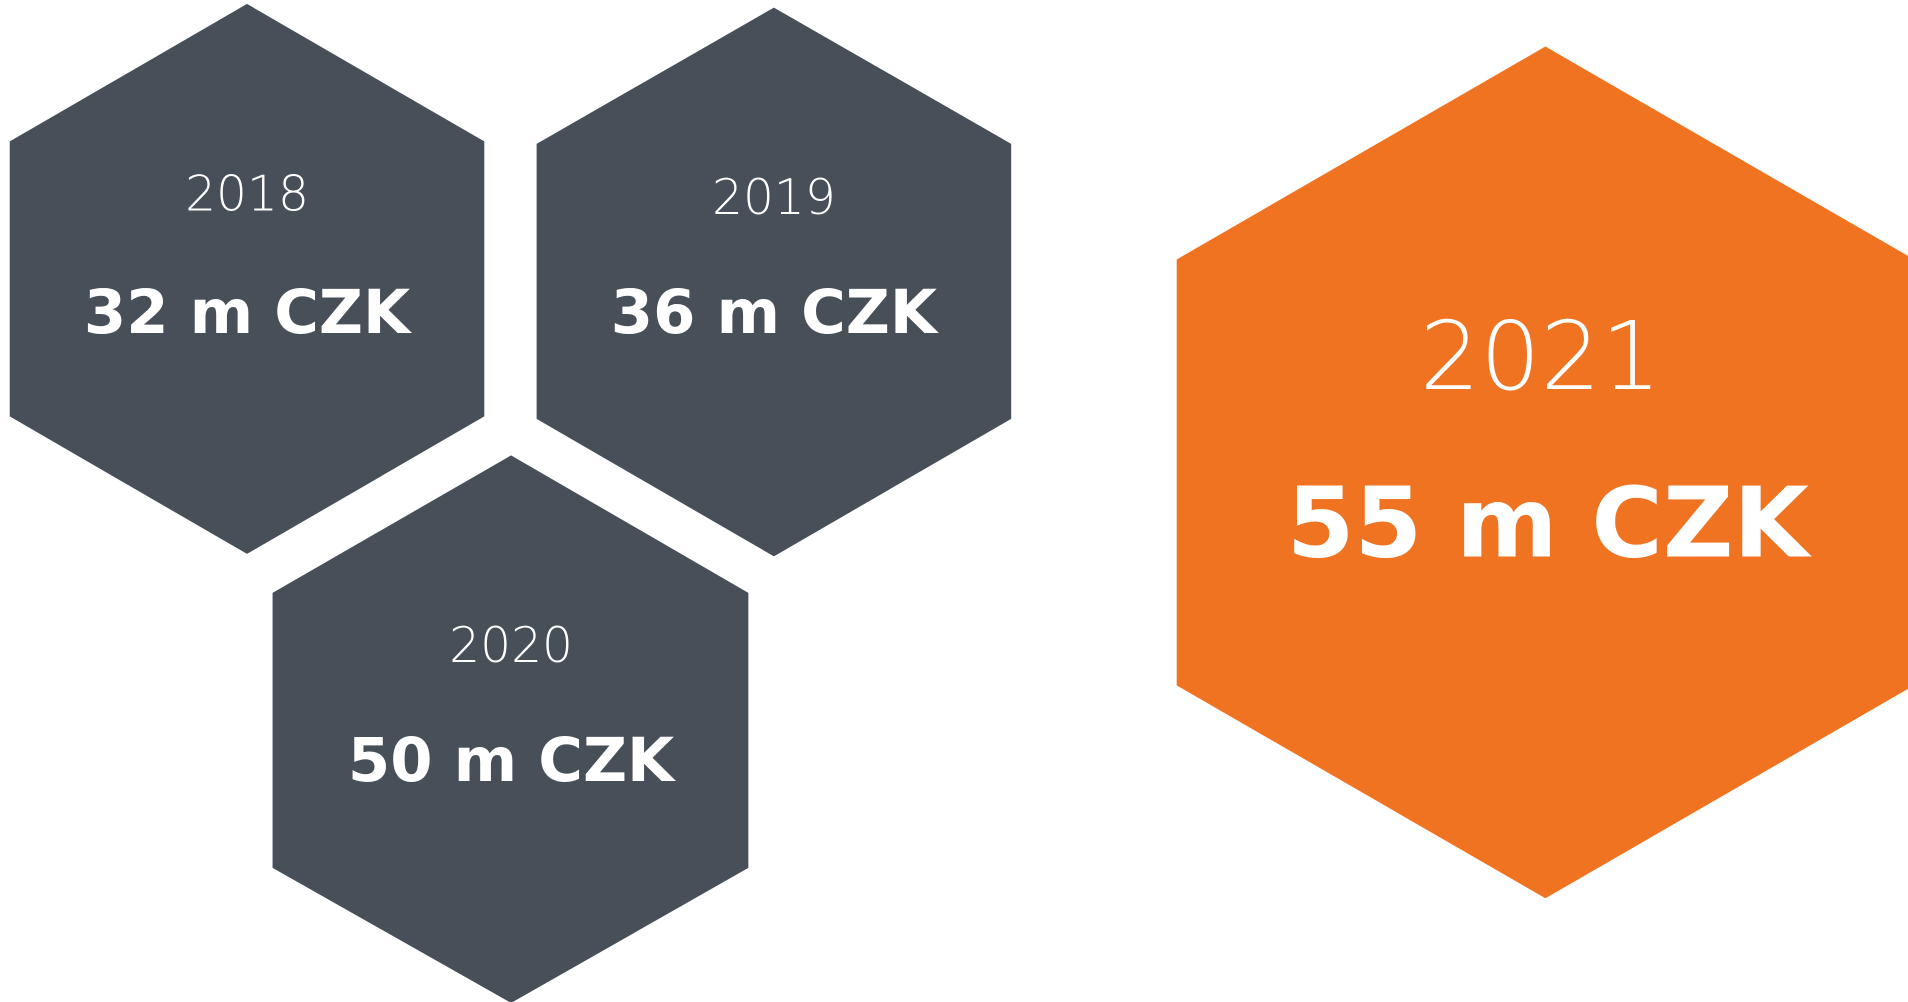 This screenshot has height=1002, width=1908. Describe the element at coordinates (775, 313) in the screenshot. I see `value-label: 36 m CZK` at that location.